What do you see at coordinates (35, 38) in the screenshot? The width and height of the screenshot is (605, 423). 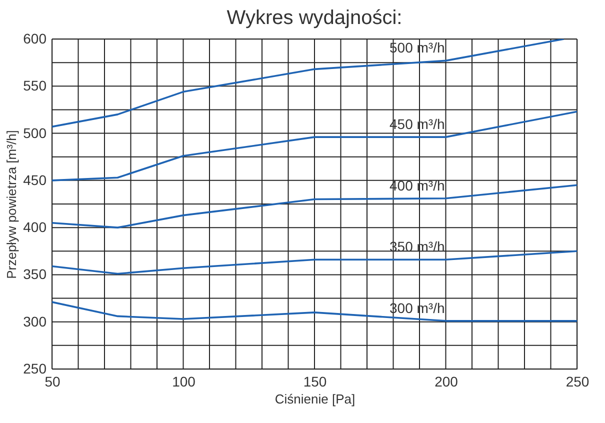 I see `y-tick-label: 600` at bounding box center [35, 38].